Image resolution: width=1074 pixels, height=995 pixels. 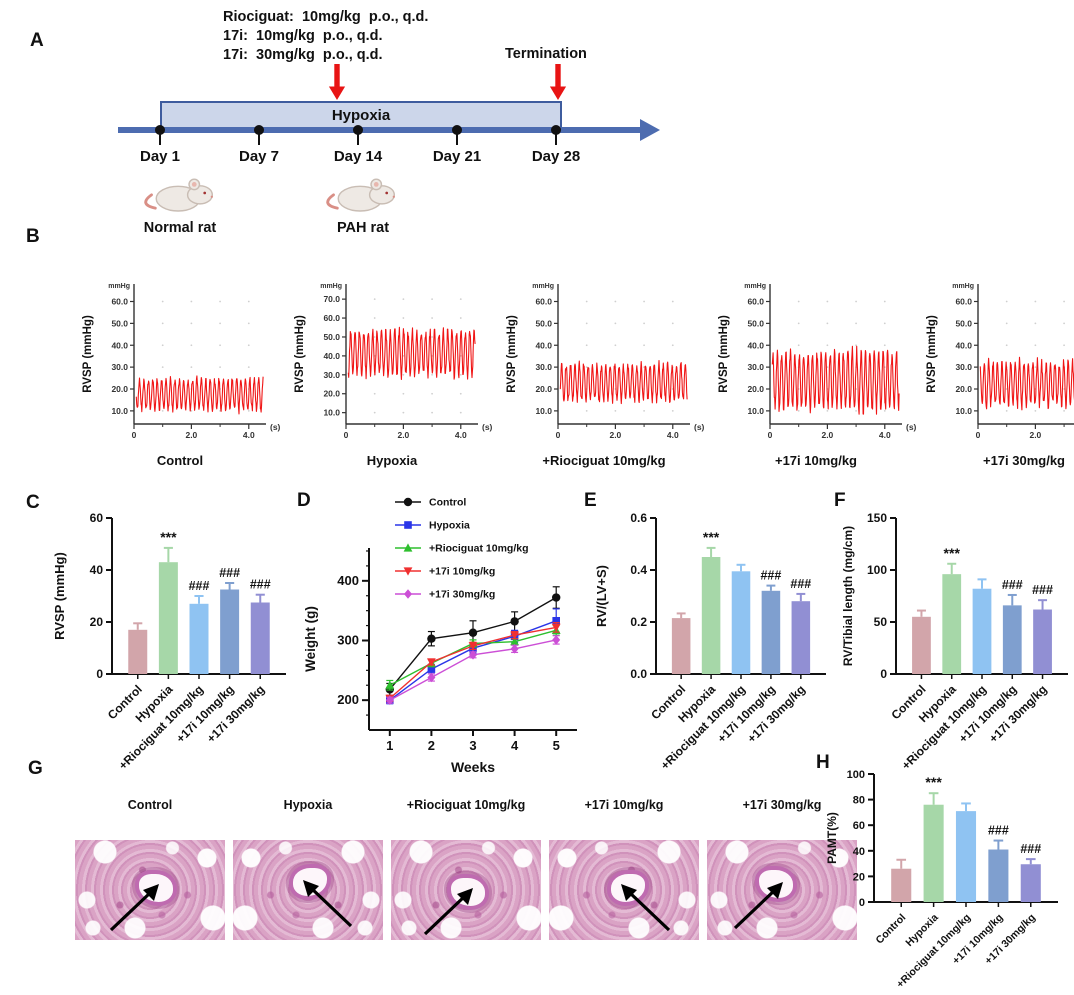 What do you see at coordinates (337, 82) in the screenshot?
I see `treatment-start-arrow-icon` at bounding box center [337, 82].